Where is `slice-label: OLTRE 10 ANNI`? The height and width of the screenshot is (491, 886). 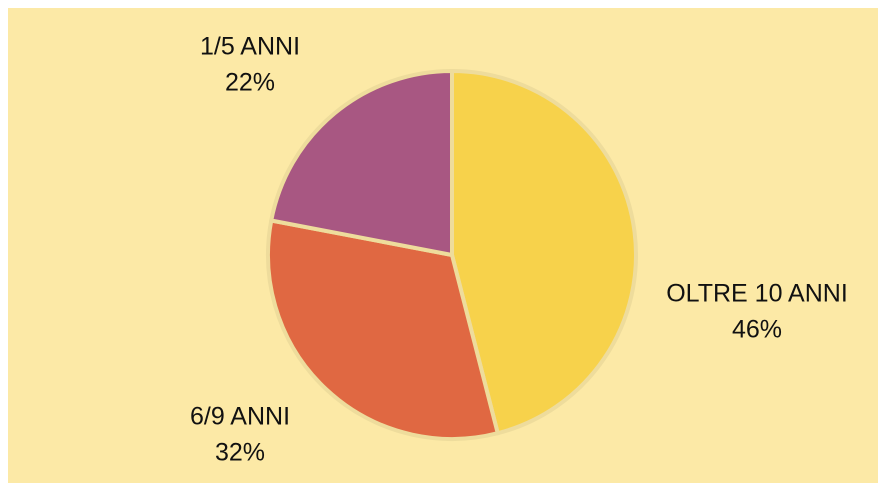
slice-label: OLTRE 10 ANNI is located at coordinates (757, 294).